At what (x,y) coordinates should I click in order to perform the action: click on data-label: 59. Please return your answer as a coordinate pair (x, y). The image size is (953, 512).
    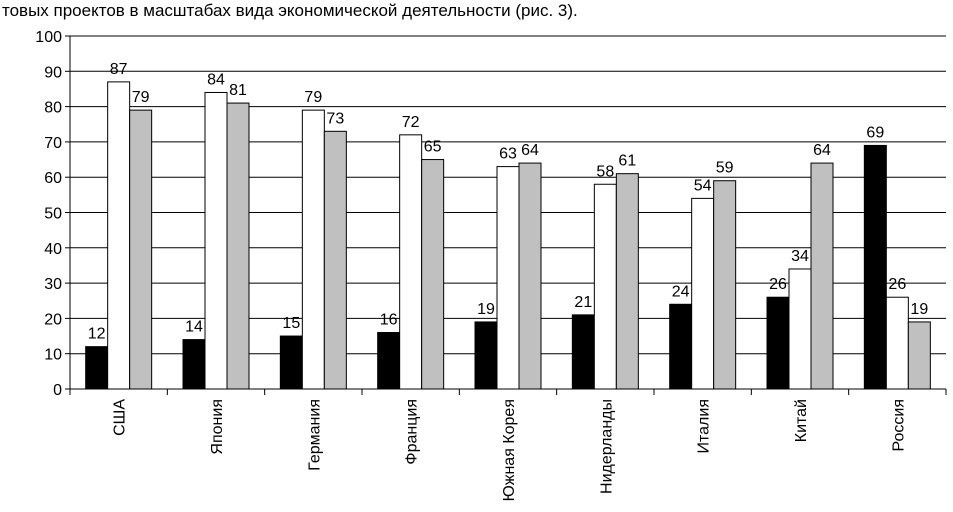
    Looking at the image, I should click on (725, 168).